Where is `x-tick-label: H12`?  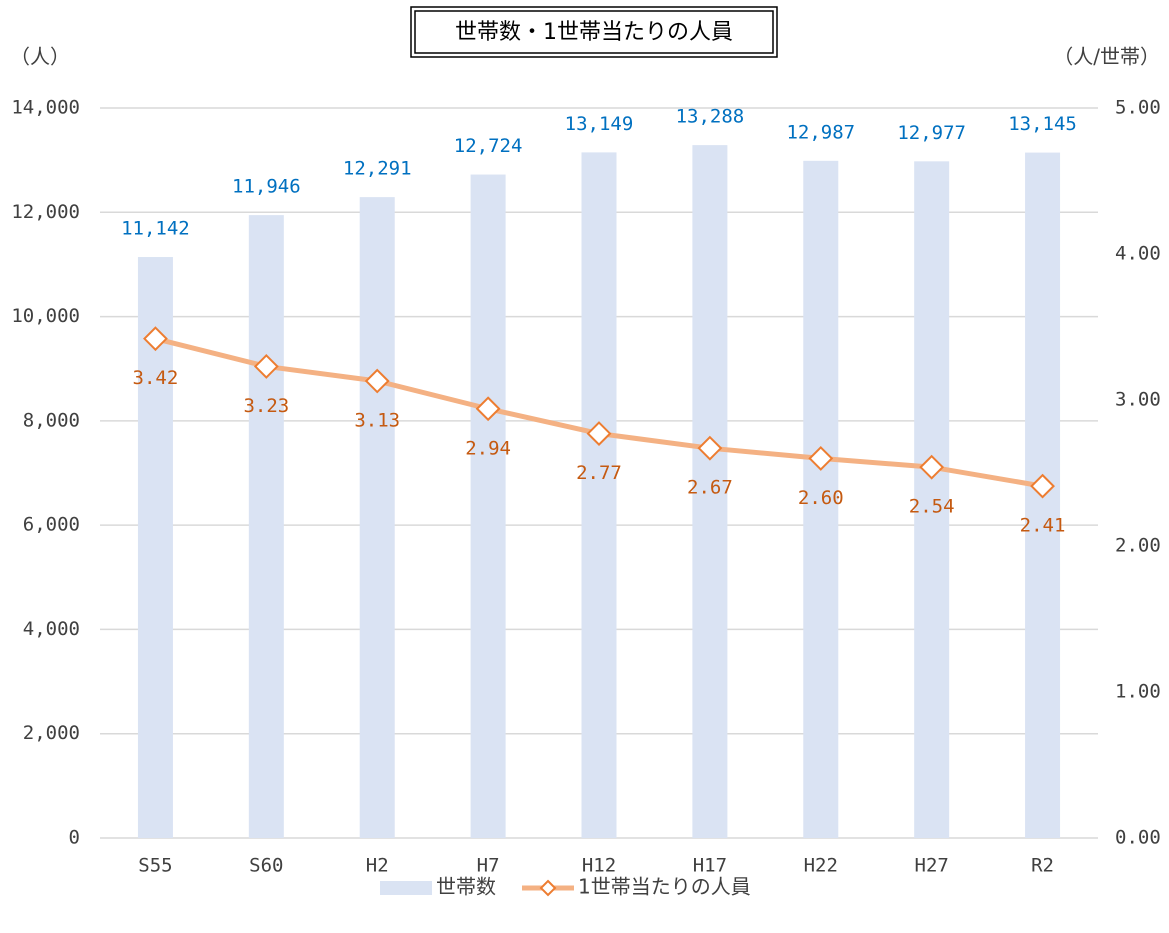 x-tick-label: H12 is located at coordinates (599, 866).